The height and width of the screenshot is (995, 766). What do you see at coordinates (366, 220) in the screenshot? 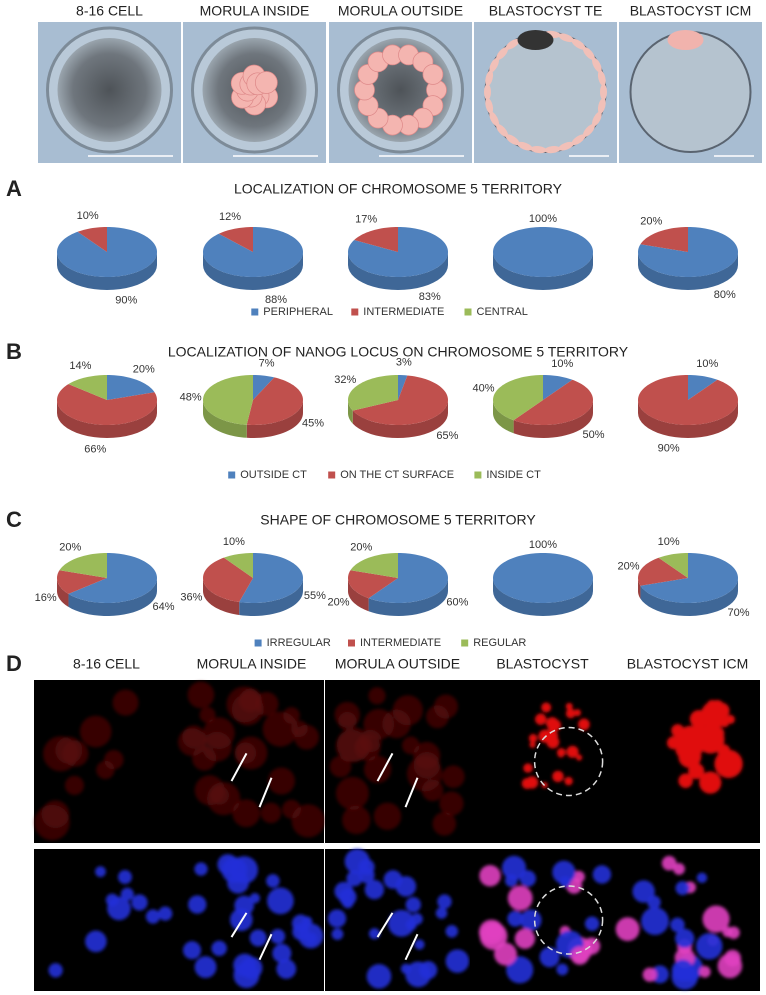
I see `pie-value-label: 17%` at bounding box center [366, 220].